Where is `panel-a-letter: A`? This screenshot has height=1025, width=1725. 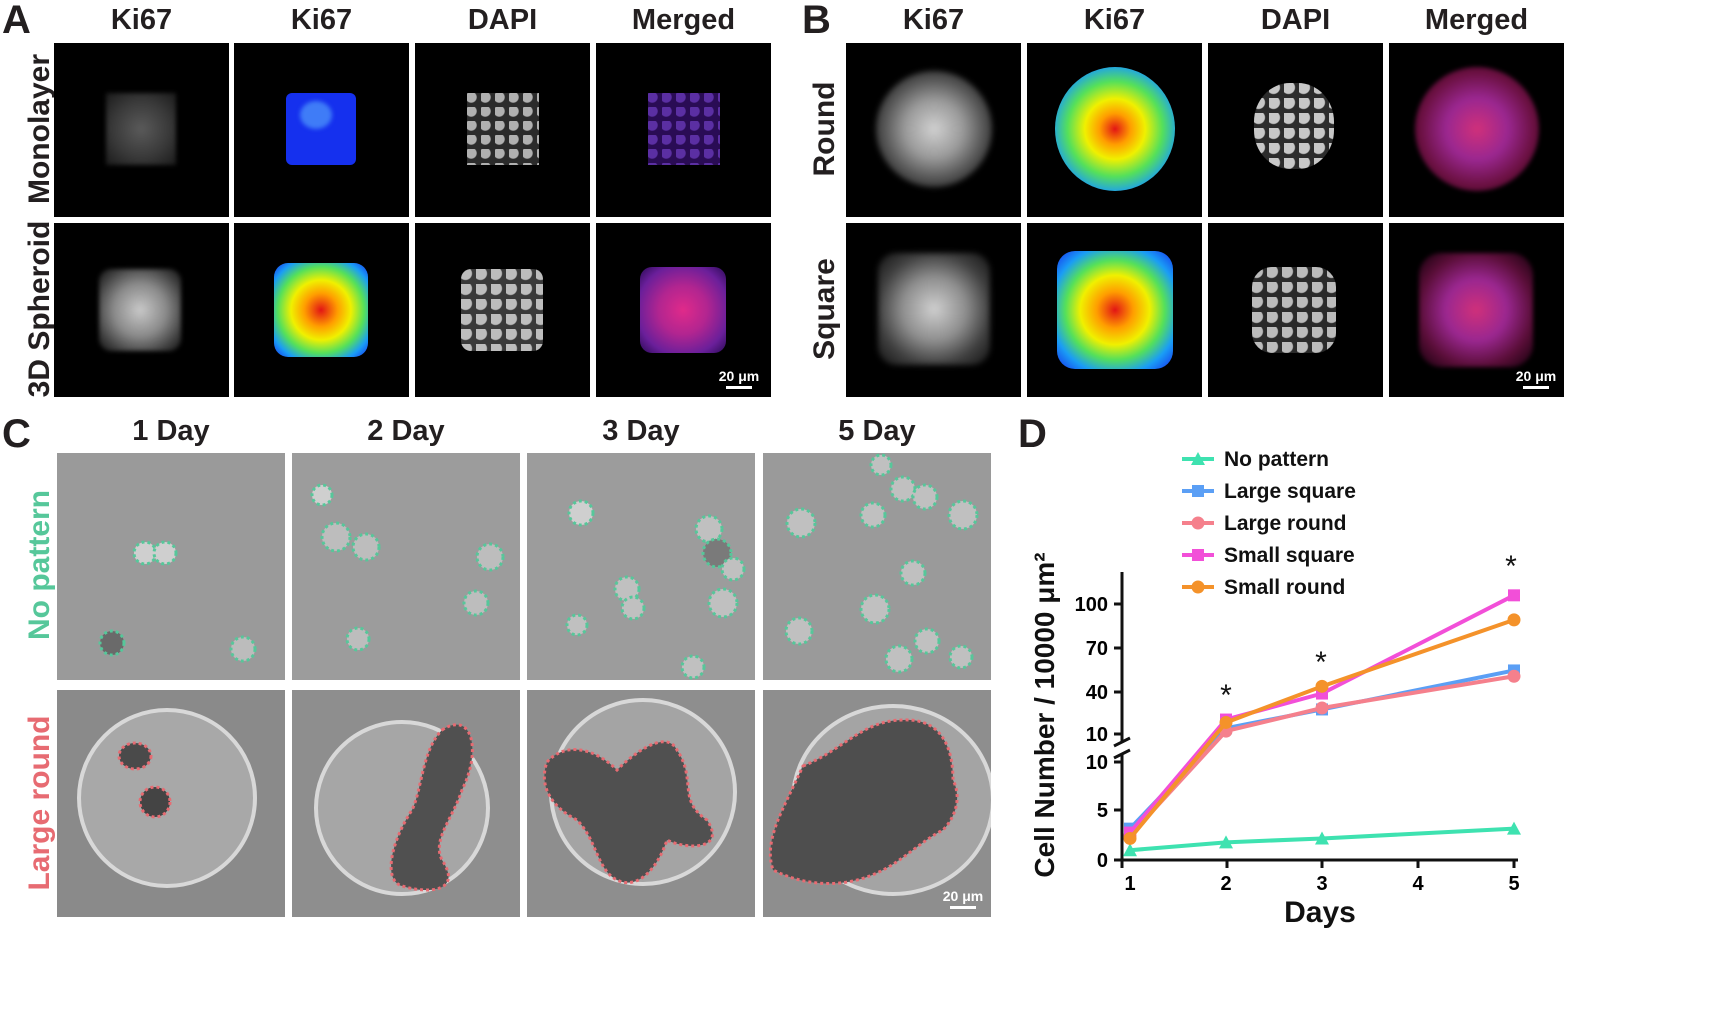 panel-a-letter: A is located at coordinates (16, 21).